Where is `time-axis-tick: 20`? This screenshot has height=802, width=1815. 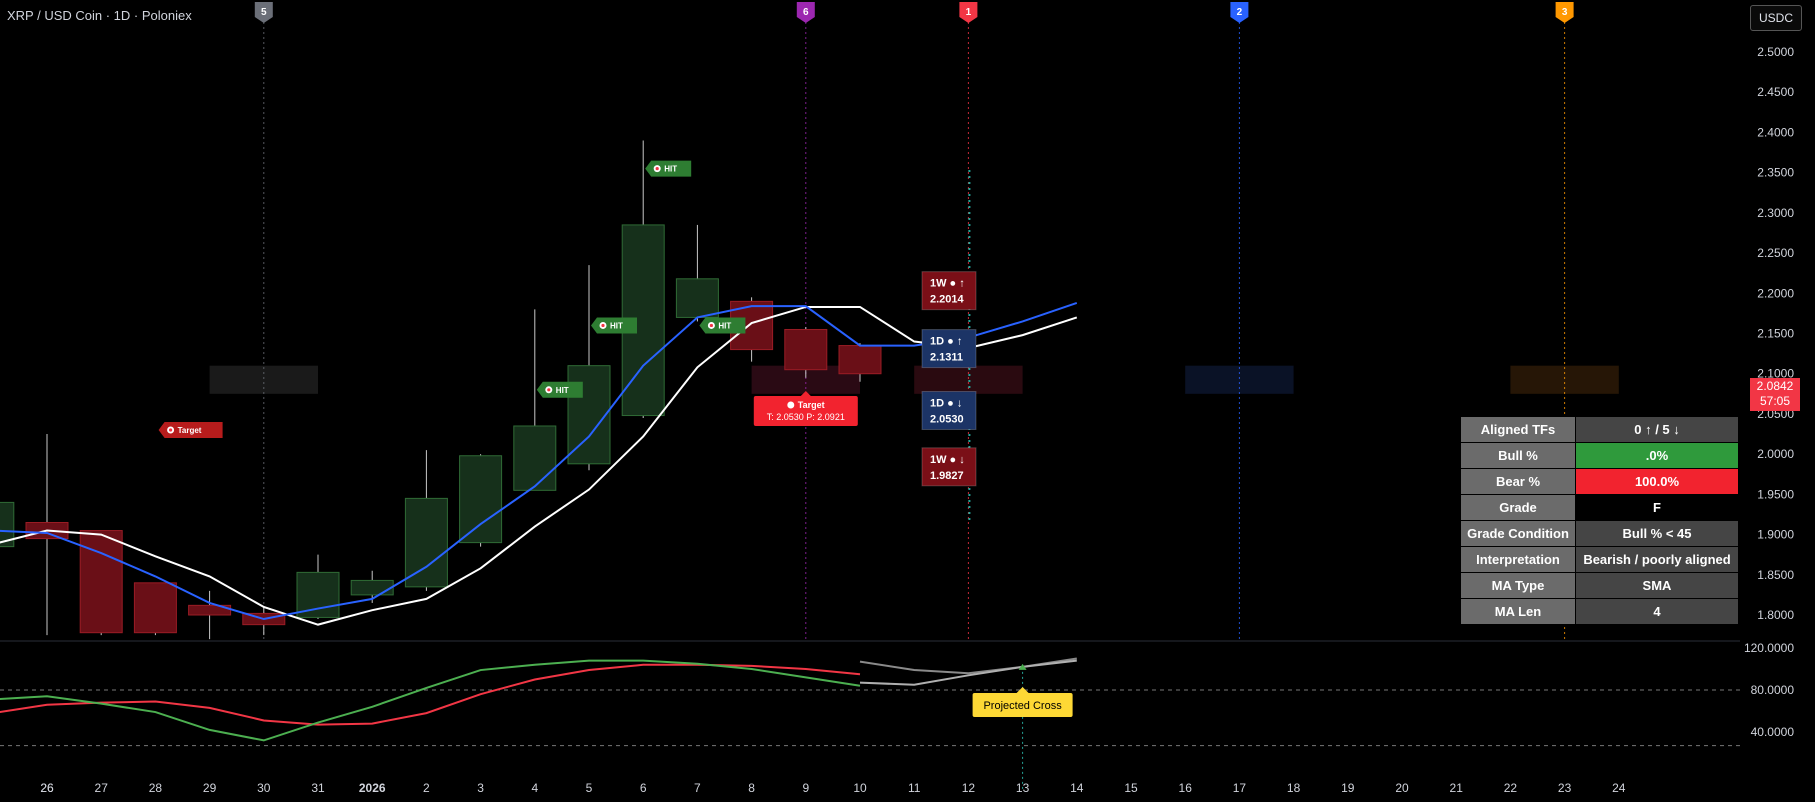
time-axis-tick: 20 is located at coordinates (1402, 788).